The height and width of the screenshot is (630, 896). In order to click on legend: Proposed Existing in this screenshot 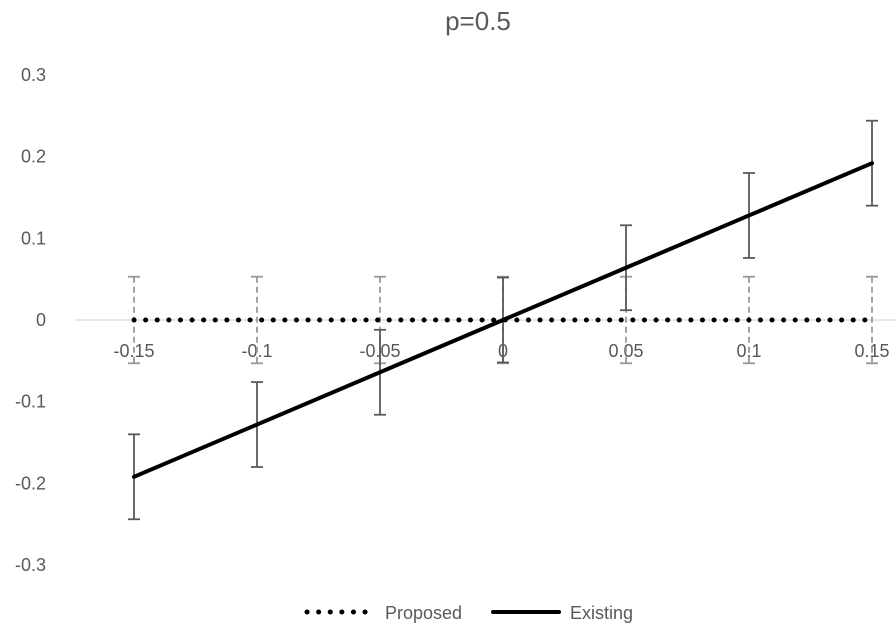, I will do `click(468, 613)`.